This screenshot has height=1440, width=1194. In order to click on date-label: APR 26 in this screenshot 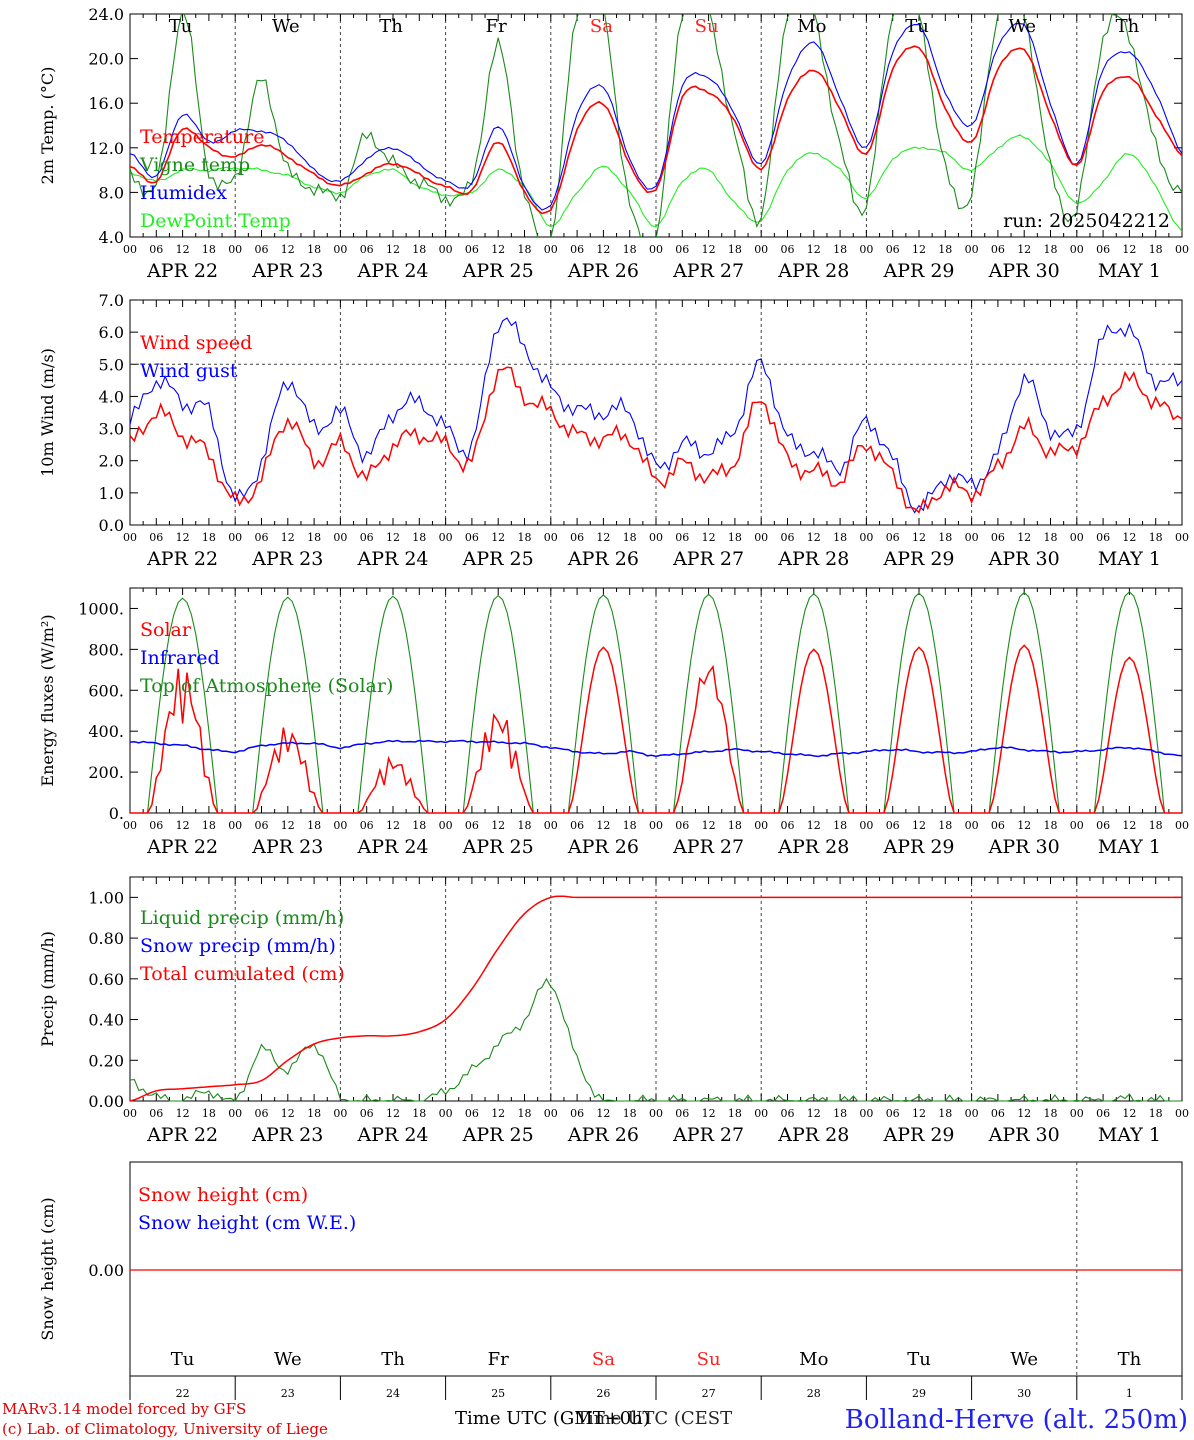, I will do `click(603, 559)`.